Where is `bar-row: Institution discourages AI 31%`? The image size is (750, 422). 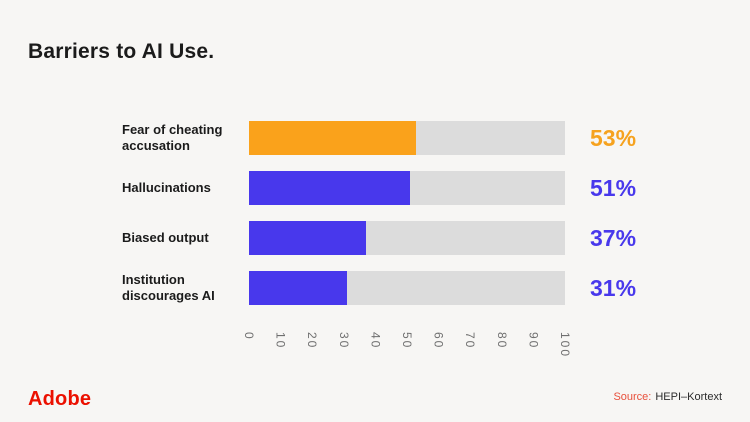 bar-row: Institution discourages AI 31% is located at coordinates (375, 288).